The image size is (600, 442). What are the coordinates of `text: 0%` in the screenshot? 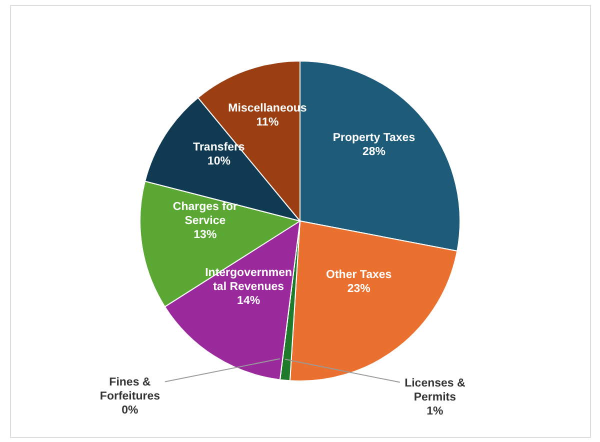 It's located at (130, 410).